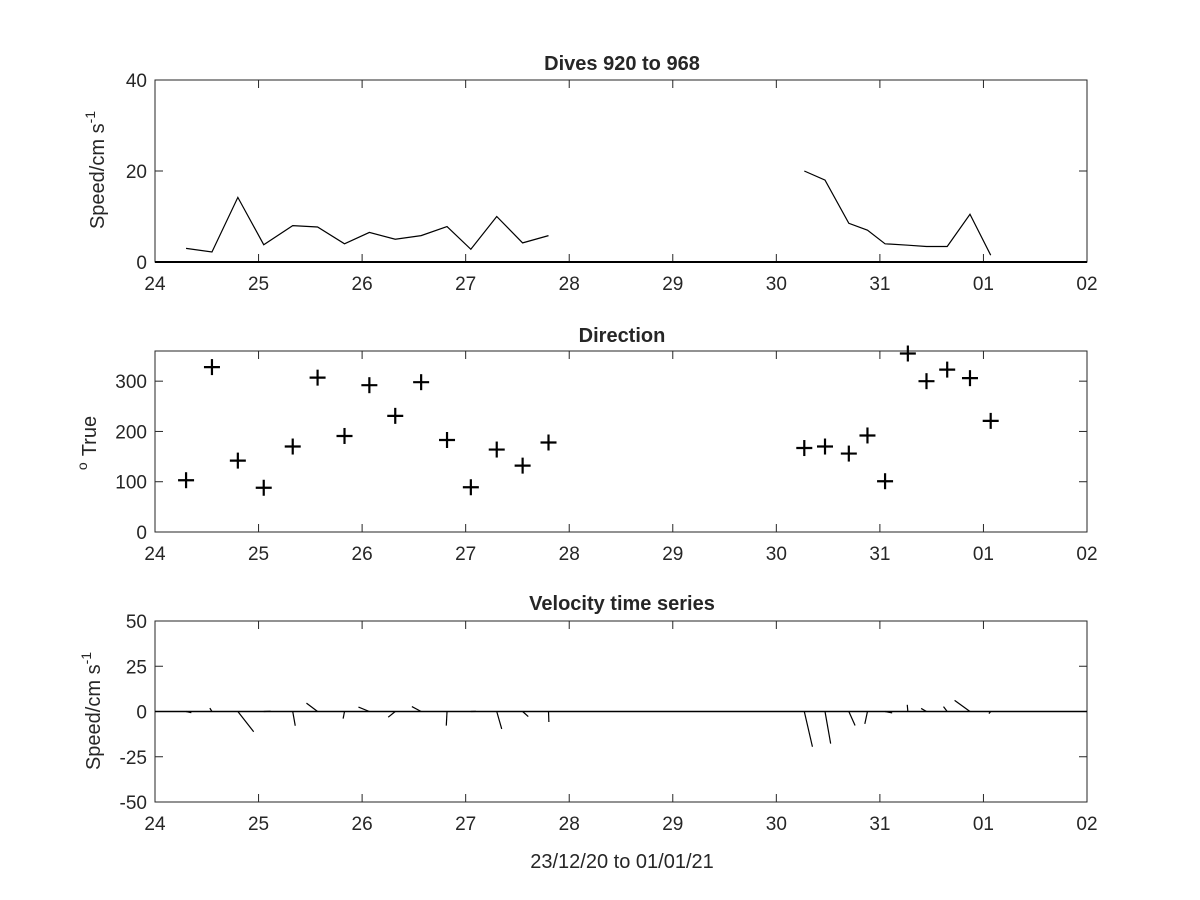 This screenshot has height=900, width=1200. What do you see at coordinates (133, 758) in the screenshot?
I see `velocity-y-tick-label: -25` at bounding box center [133, 758].